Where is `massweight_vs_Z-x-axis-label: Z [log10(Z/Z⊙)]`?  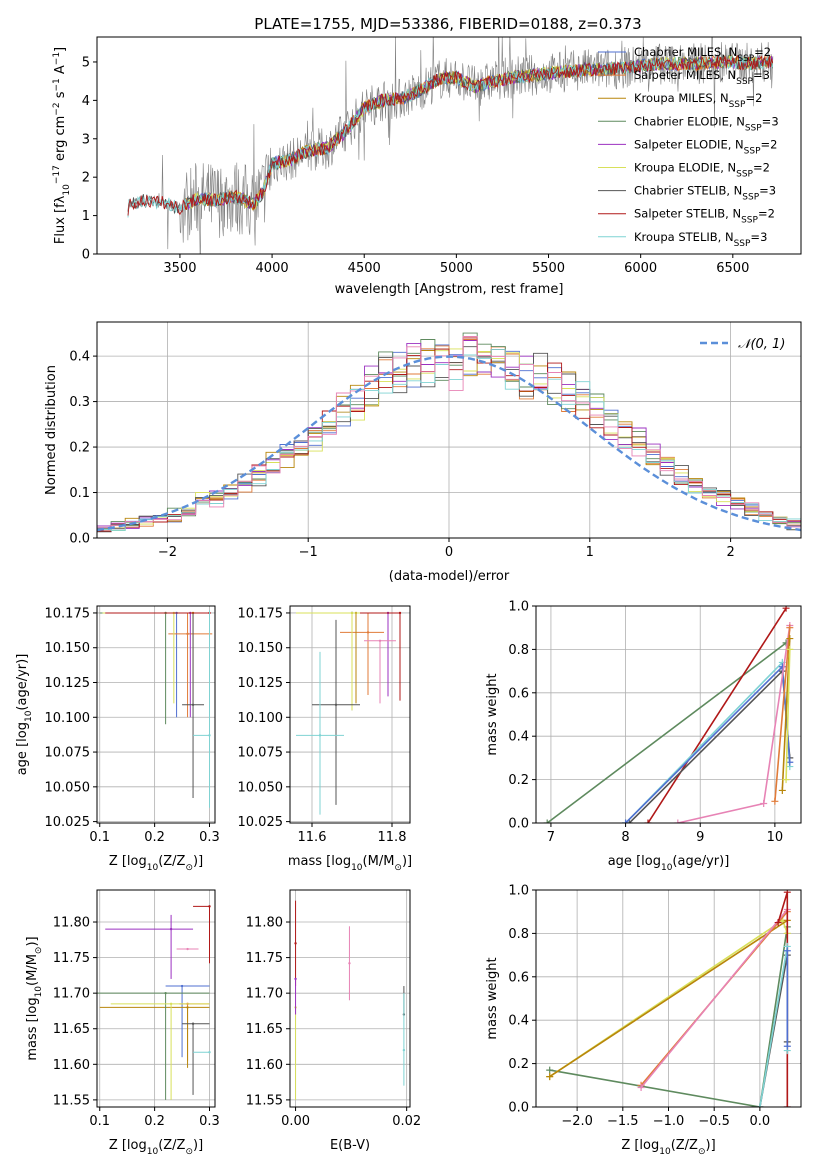 massweight_vs_Z-x-axis-label: Z [log10(Z/Z⊙)] is located at coordinates (668, 1147).